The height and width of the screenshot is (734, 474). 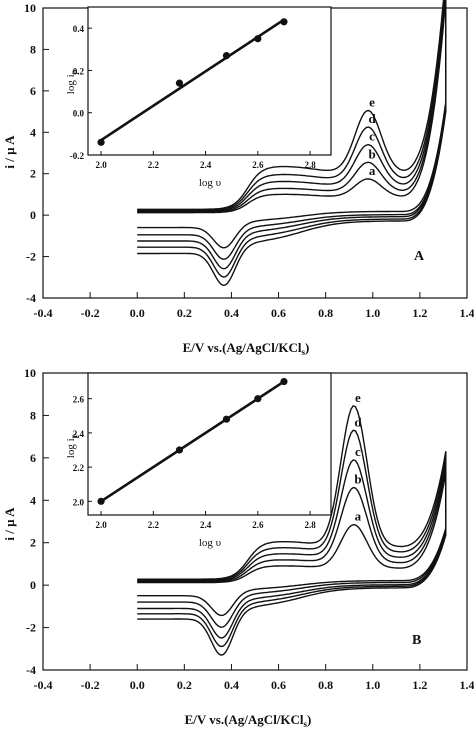 I want to click on panel-b-inset-x-tick-label: 2.2, so click(x=154, y=525).